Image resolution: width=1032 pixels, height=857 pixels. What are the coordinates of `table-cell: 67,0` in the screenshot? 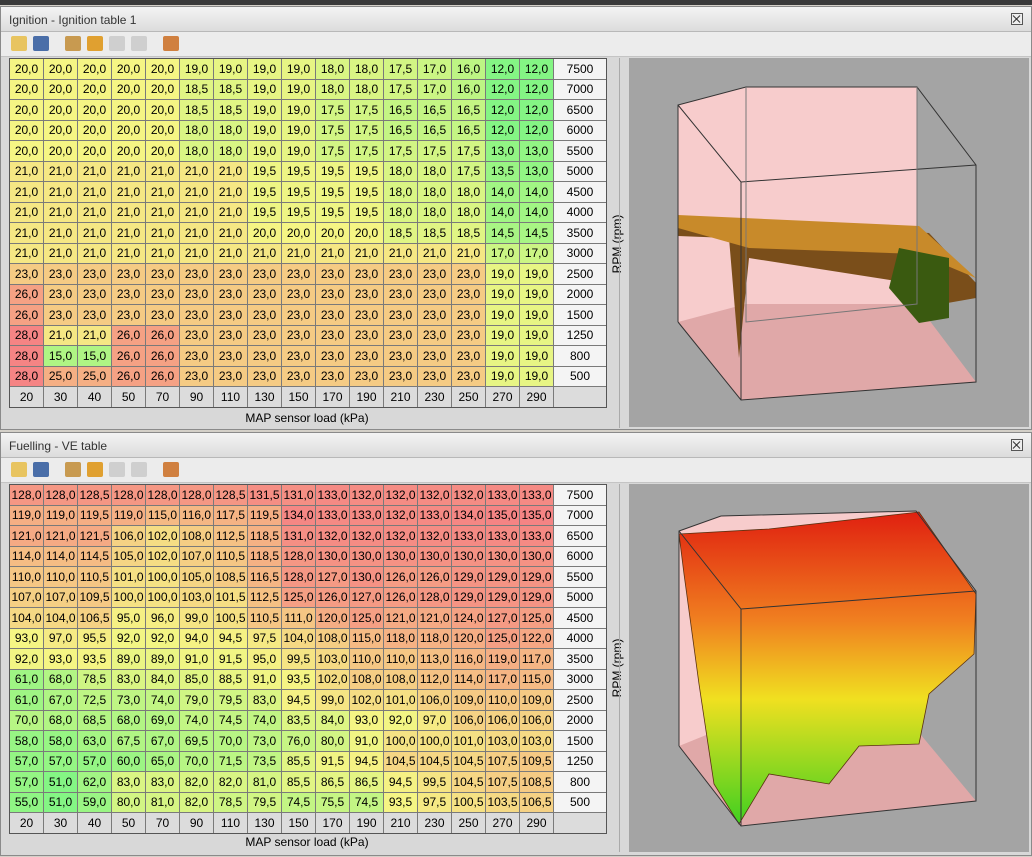 It's located at (60, 700).